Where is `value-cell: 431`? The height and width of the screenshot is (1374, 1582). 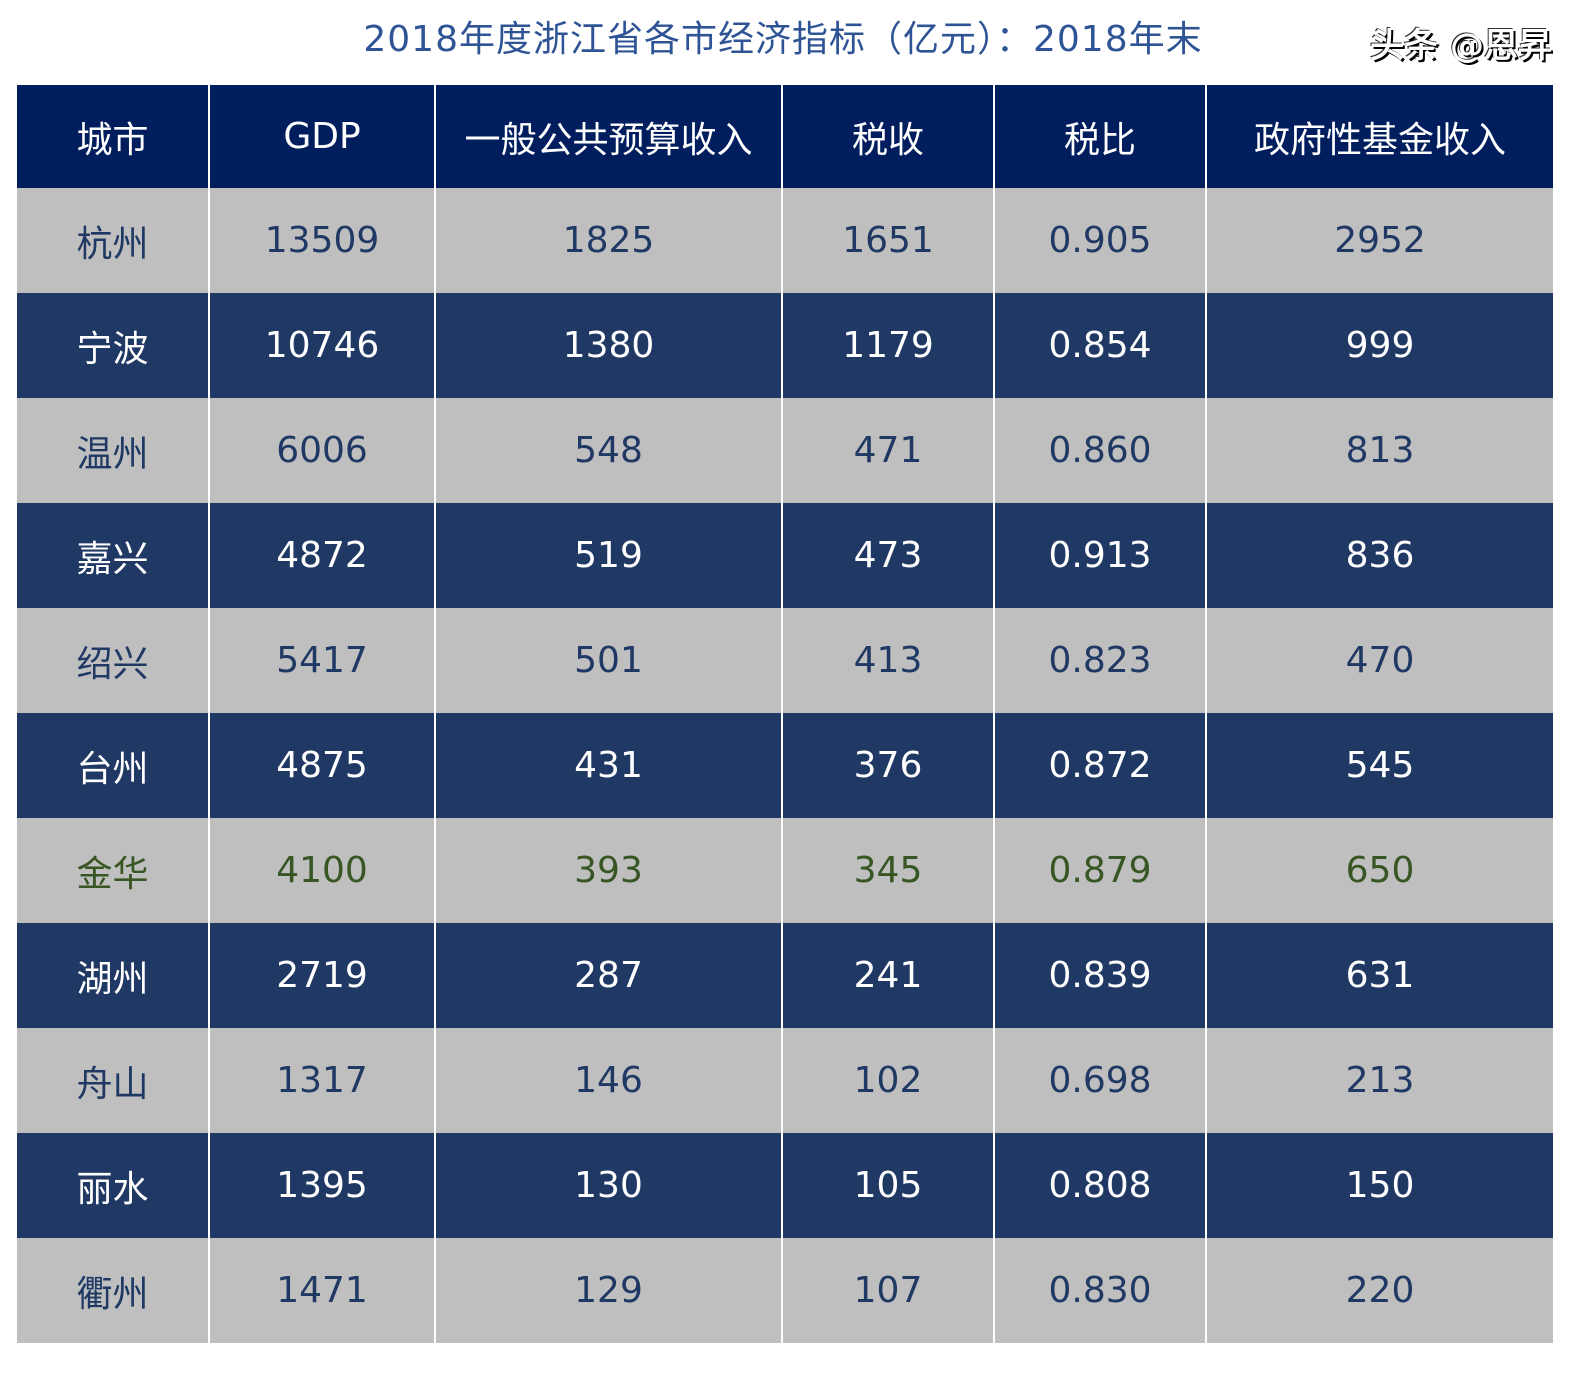
value-cell: 431 is located at coordinates (608, 765).